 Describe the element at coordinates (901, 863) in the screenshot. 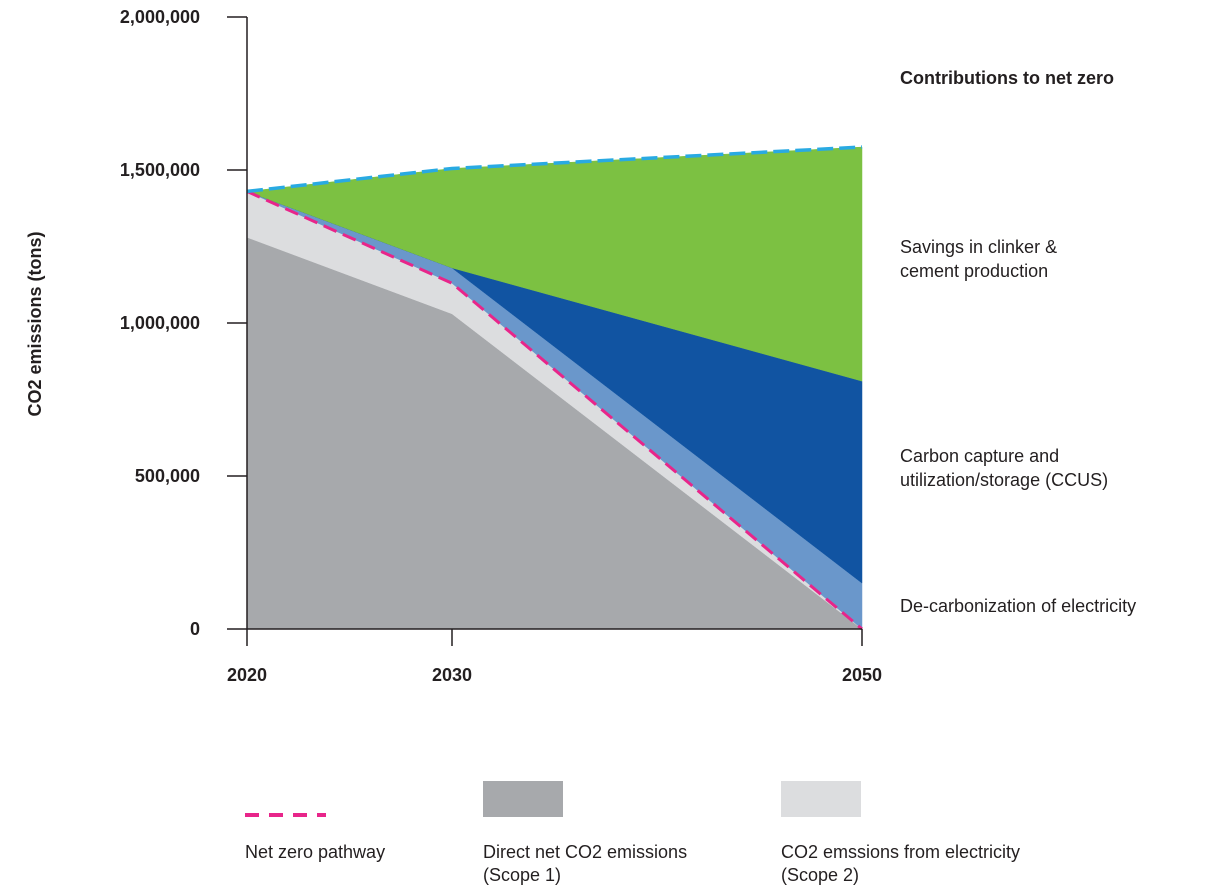

I see `legend-label-scope2: CO2 emssions from electricity (Scope 2)` at that location.